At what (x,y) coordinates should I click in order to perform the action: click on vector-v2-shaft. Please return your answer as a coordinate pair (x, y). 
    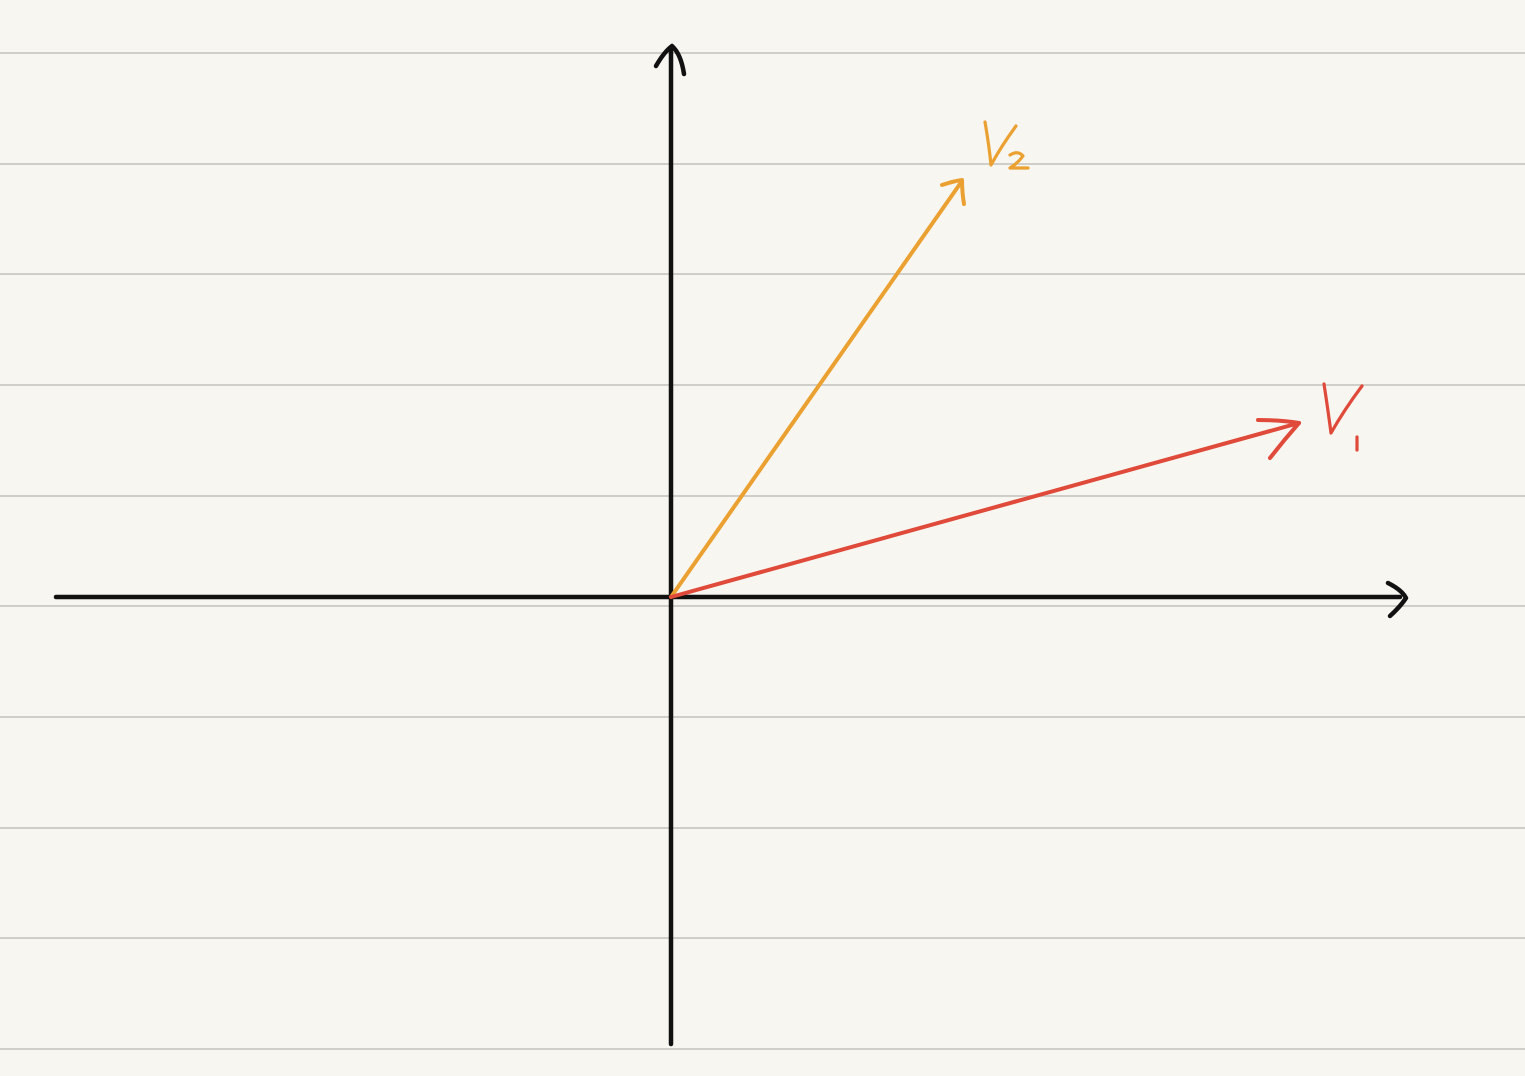
    Looking at the image, I should click on (816, 389).